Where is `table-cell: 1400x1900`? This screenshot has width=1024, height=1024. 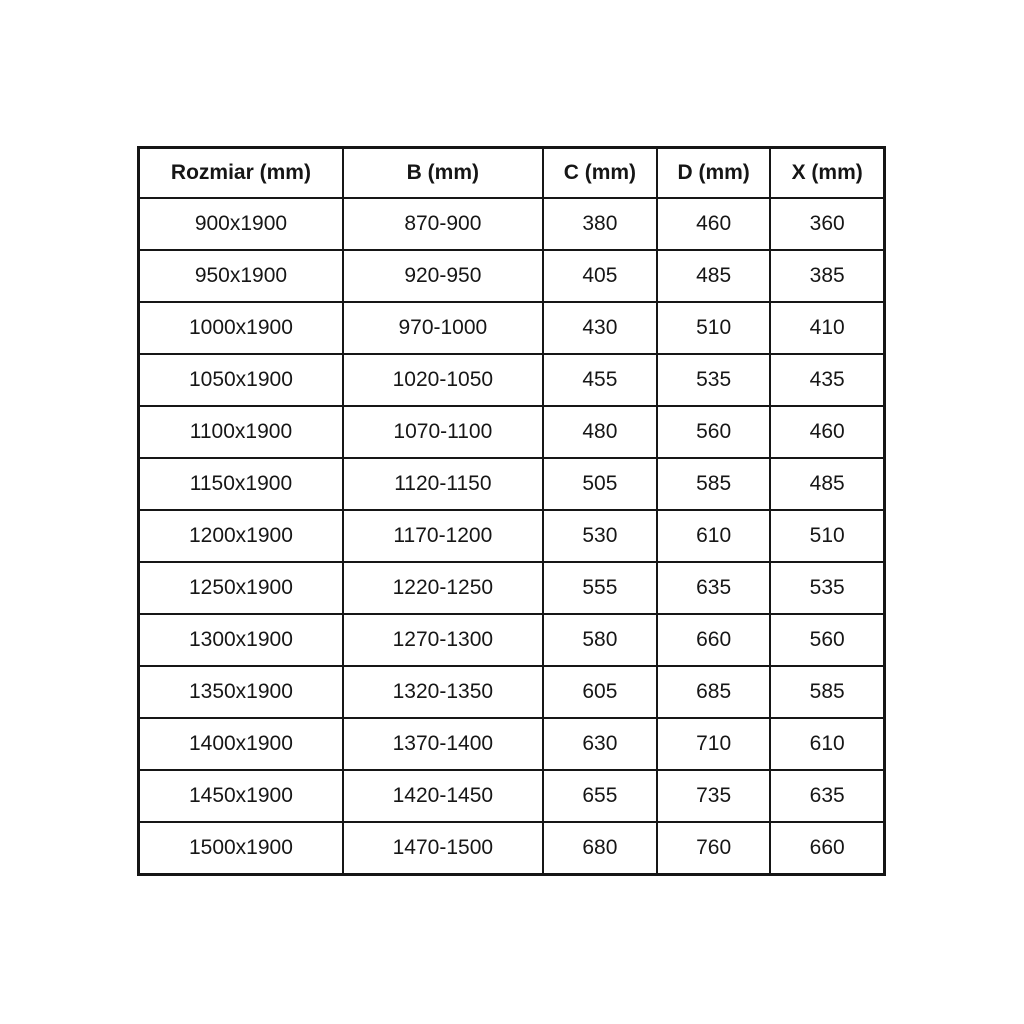 table-cell: 1400x1900 is located at coordinates (240, 744).